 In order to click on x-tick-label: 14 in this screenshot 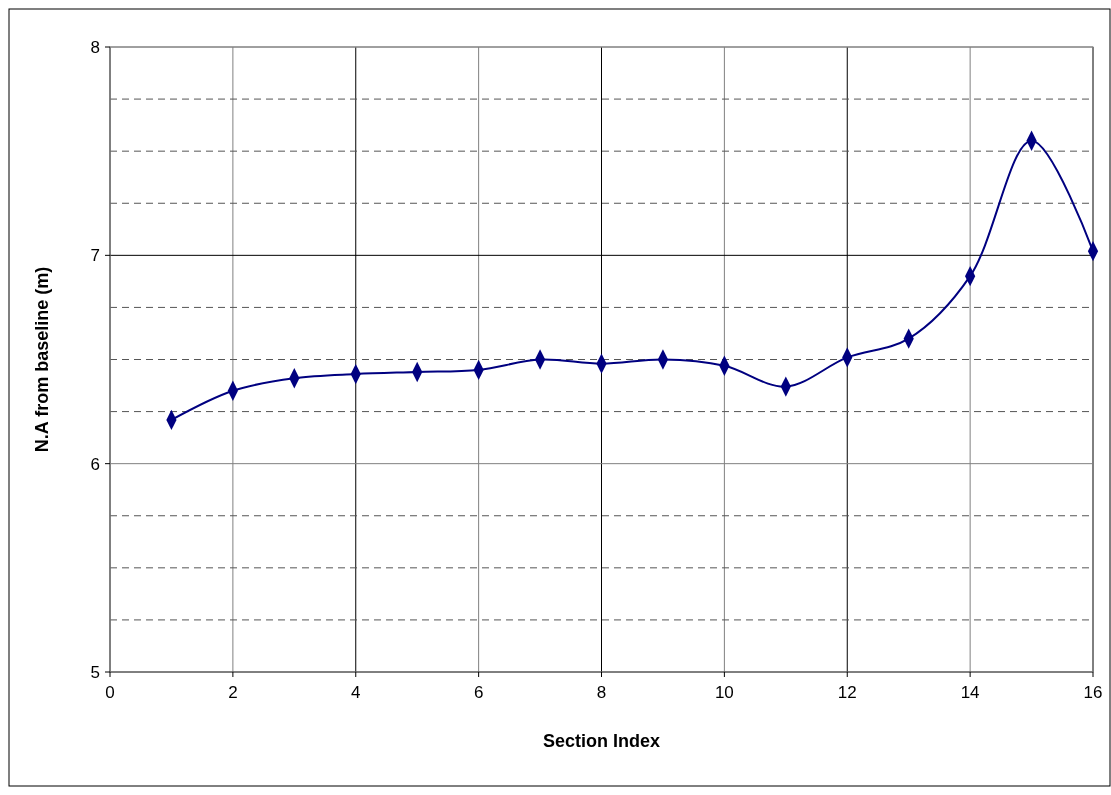, I will do `click(970, 692)`.